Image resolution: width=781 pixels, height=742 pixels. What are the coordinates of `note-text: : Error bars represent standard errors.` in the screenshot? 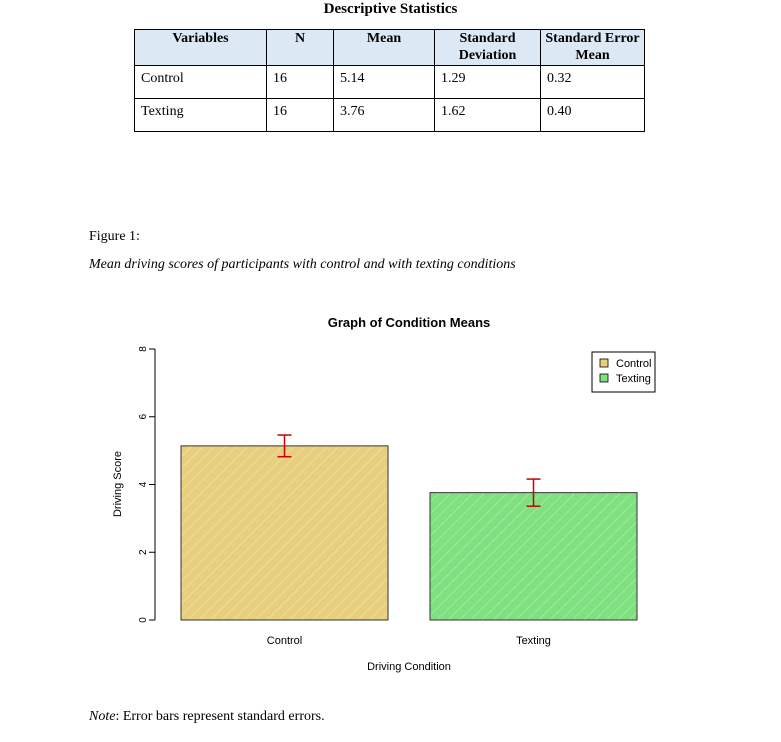 It's located at (220, 716).